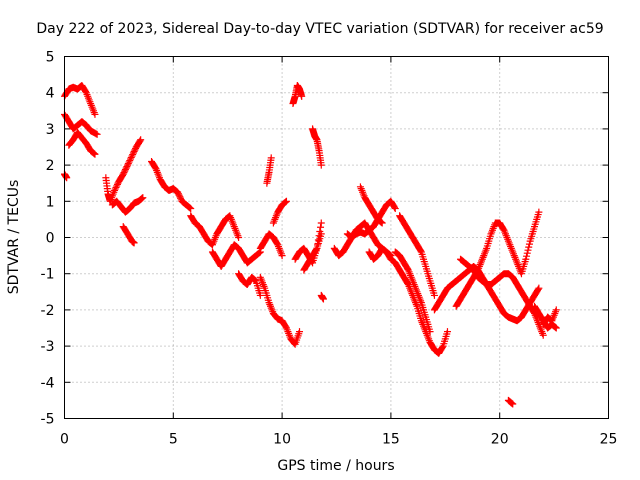 The image size is (640, 480). I want to click on x-tick-label: 0, so click(64, 440).